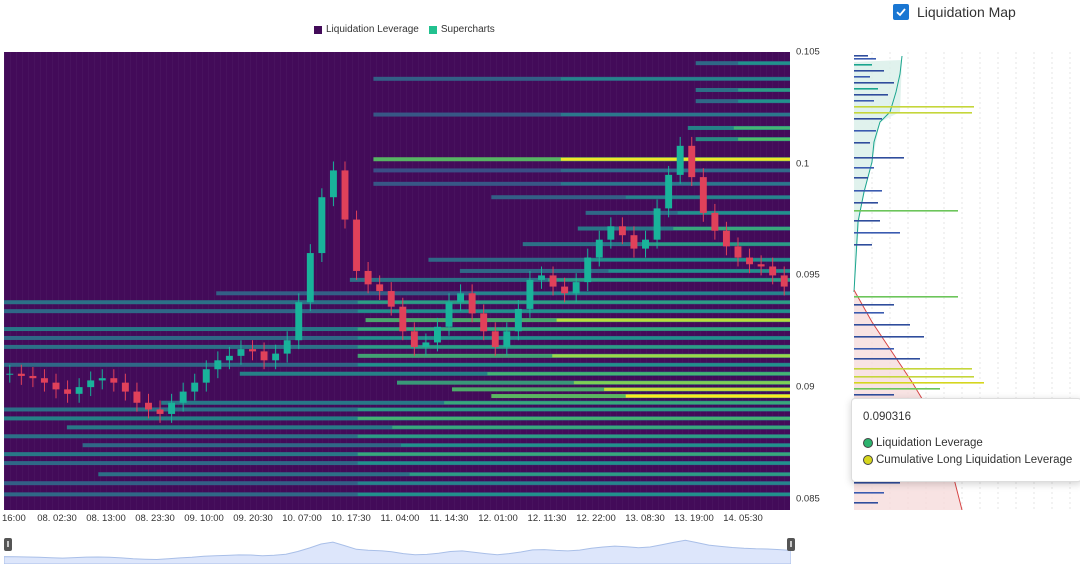 Image resolution: width=1080 pixels, height=569 pixels. I want to click on legend-item-0: Liquidation Leverage, so click(366, 29).